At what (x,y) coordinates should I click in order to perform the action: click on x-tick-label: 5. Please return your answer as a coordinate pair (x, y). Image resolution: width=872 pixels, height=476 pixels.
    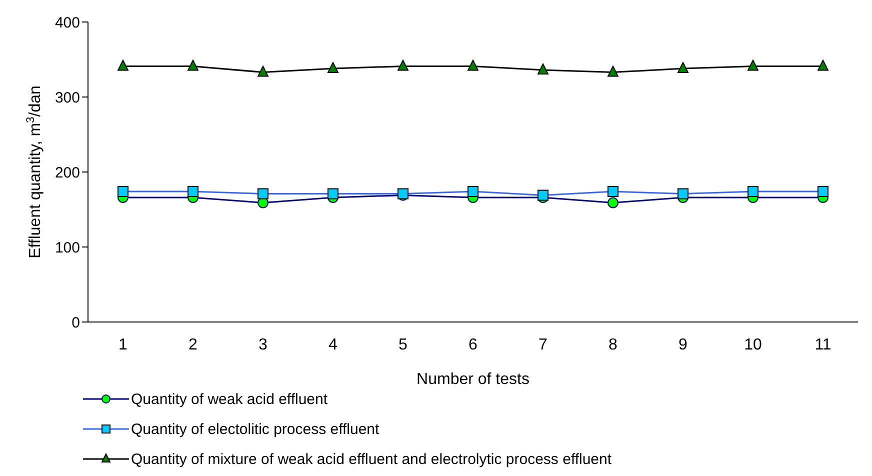
    Looking at the image, I should click on (403, 345).